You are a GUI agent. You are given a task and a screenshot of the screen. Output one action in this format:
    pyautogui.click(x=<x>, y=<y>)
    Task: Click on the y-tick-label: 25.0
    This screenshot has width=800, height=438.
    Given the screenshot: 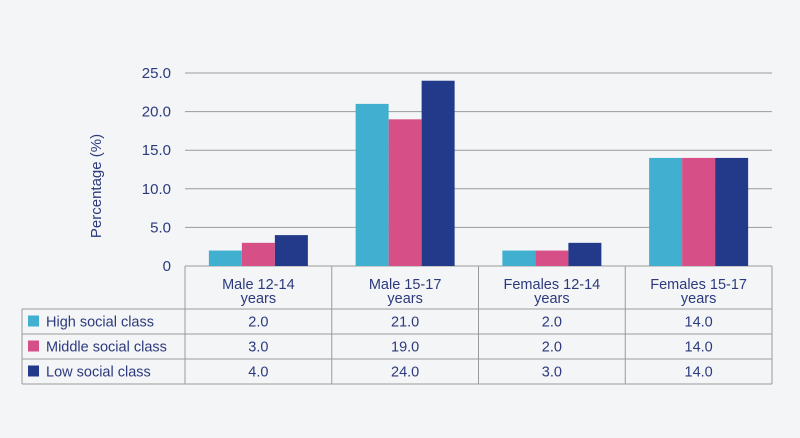 What is the action you would take?
    pyautogui.click(x=156, y=73)
    